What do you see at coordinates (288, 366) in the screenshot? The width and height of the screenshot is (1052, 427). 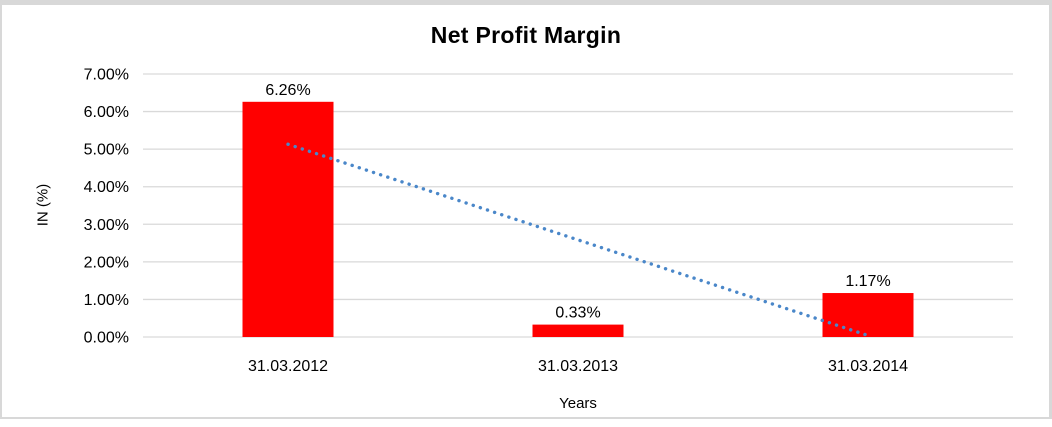 I see `x-tick-label: 31.03.2012` at bounding box center [288, 366].